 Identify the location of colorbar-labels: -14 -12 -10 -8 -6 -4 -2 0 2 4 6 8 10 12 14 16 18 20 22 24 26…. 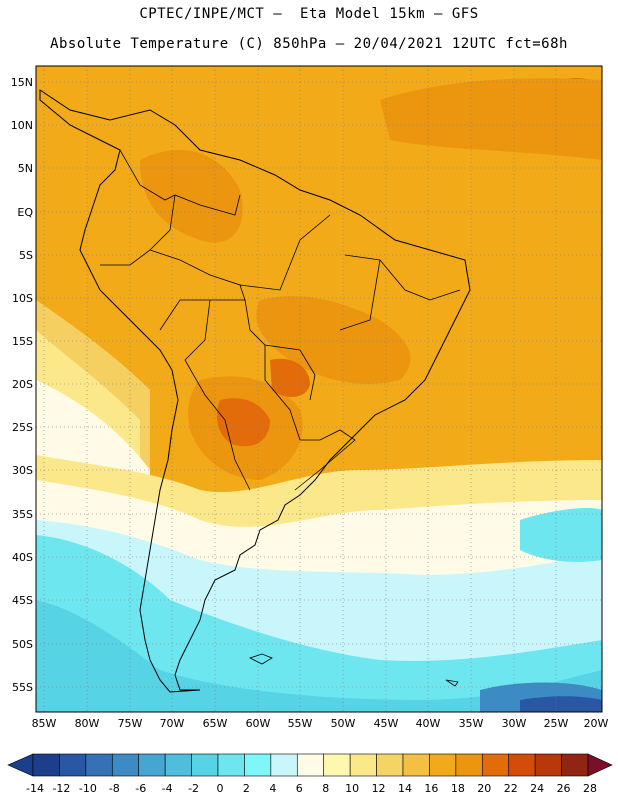
(311, 788).